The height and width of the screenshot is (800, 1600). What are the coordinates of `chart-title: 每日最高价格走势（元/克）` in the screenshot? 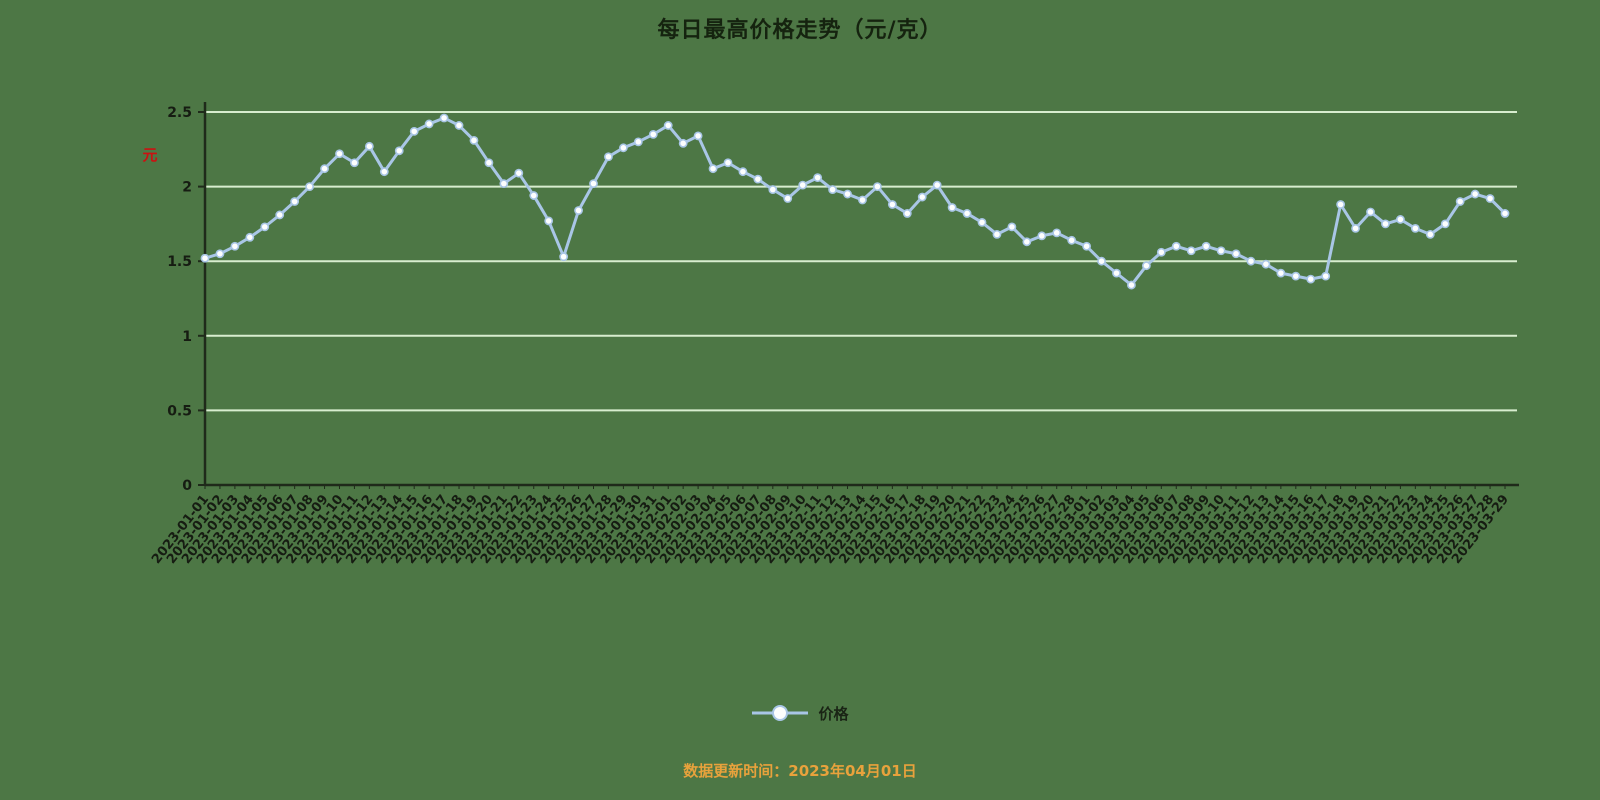 It's located at (800, 30).